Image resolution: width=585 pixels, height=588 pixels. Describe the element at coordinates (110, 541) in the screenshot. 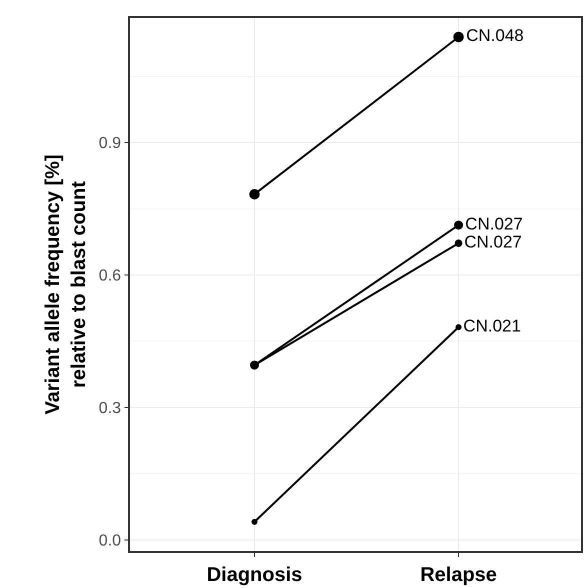

I see `y-tick-label: 0.0` at that location.